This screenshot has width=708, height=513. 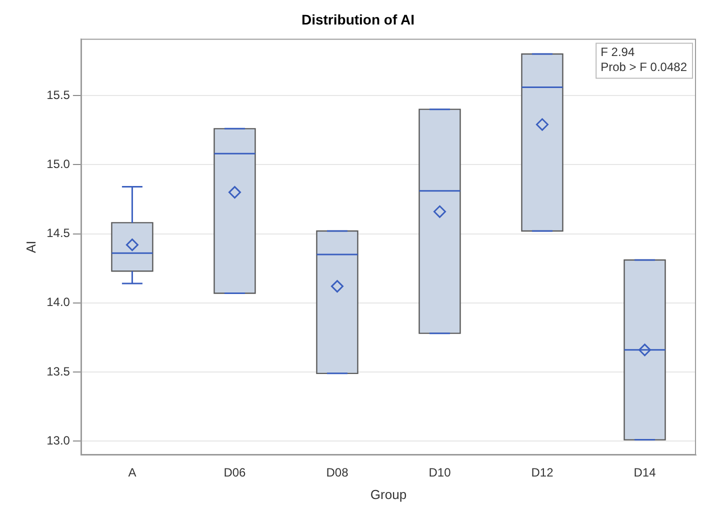 I want to click on y-tick-label: 13.5, so click(x=58, y=371).